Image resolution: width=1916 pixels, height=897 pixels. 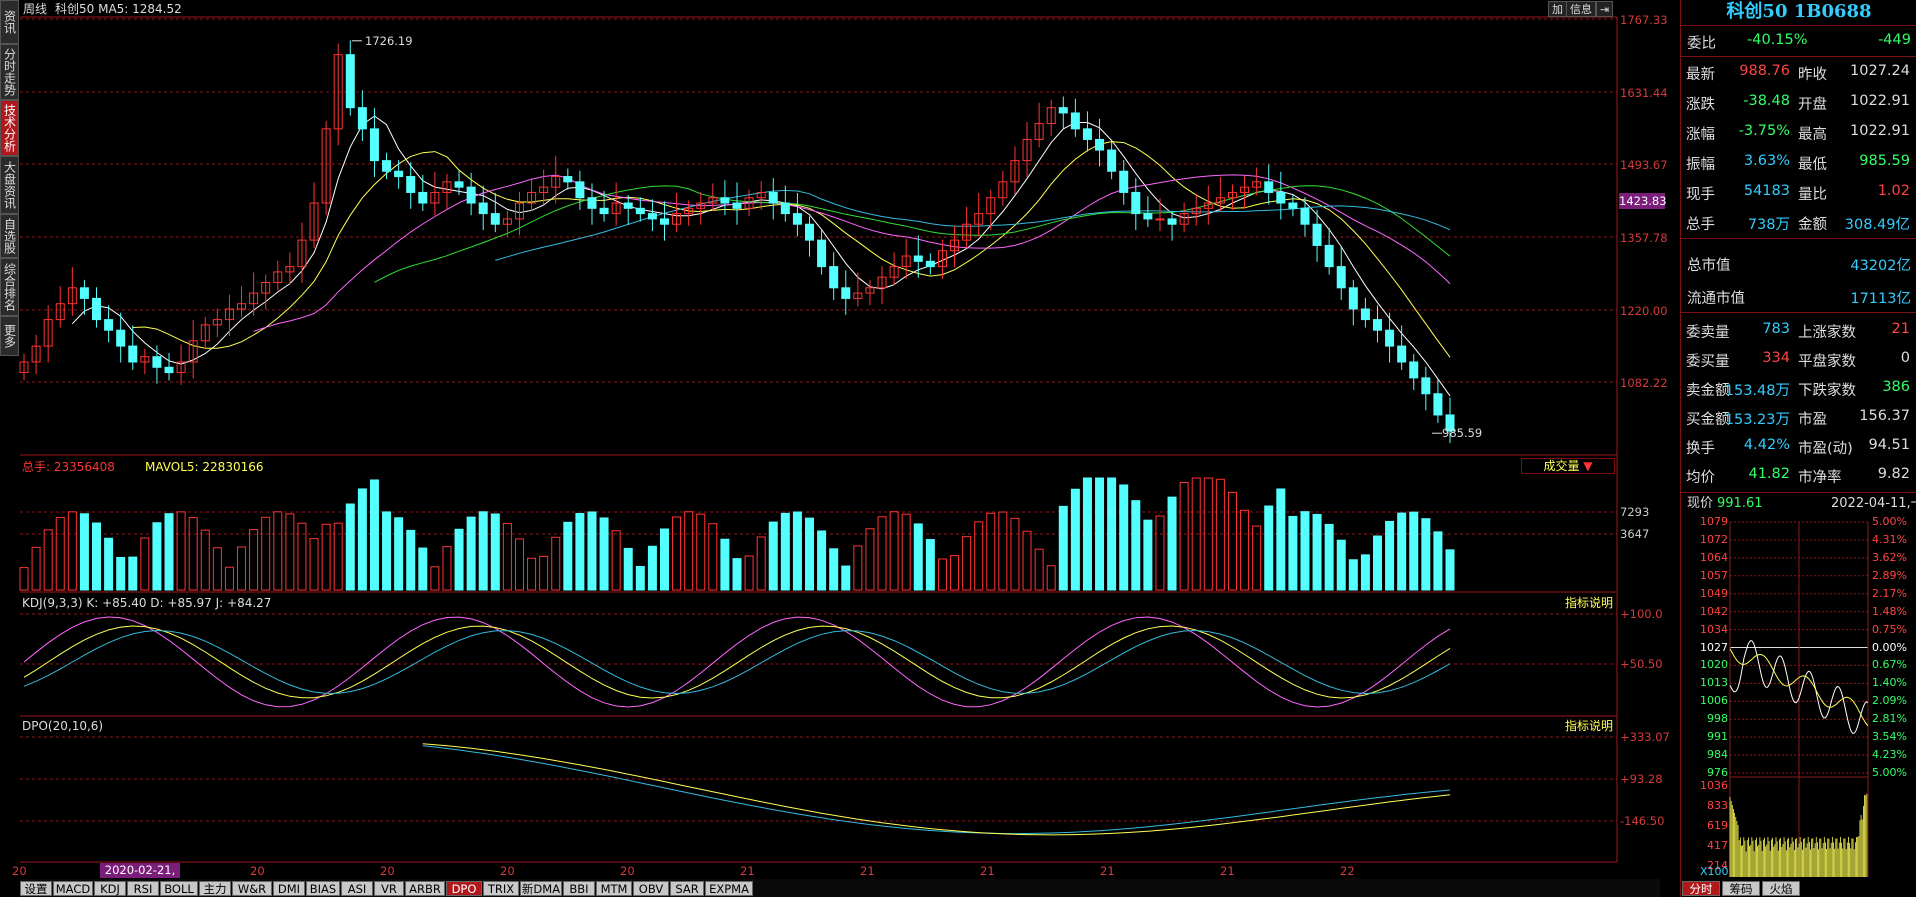 What do you see at coordinates (1741, 888) in the screenshot?
I see `intraday-tab-1: 筹码` at bounding box center [1741, 888].